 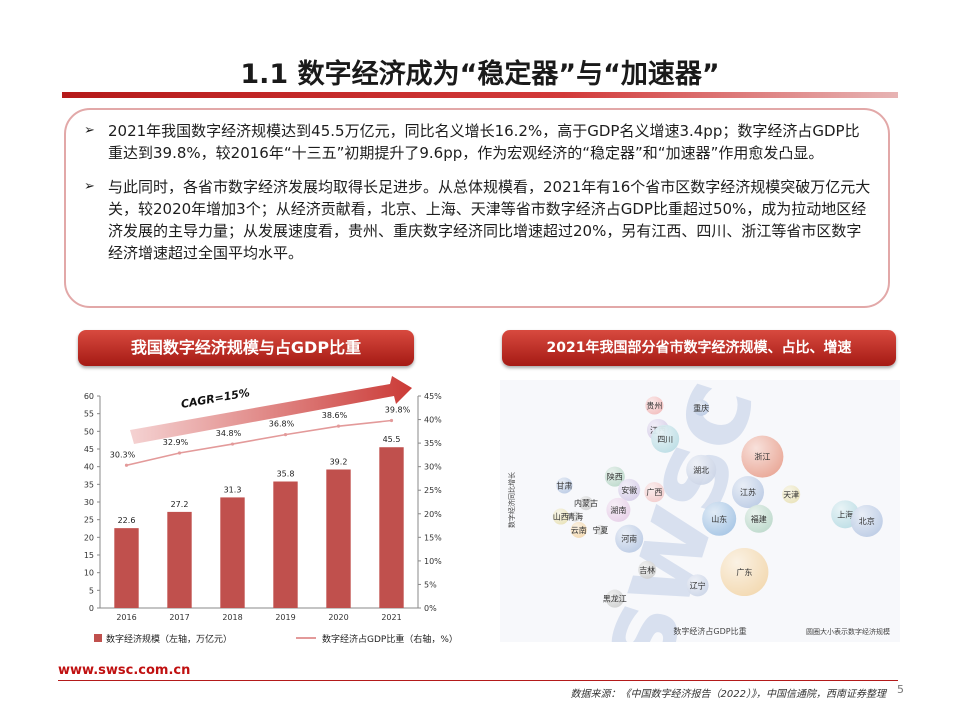 I want to click on y-tick-label: 10, so click(x=89, y=573).